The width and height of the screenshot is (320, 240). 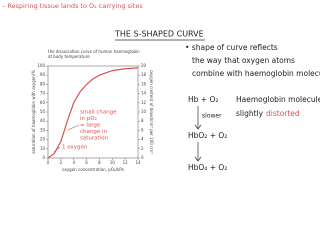 I want to click on y2-tick-label: 0, so click(x=142, y=157).